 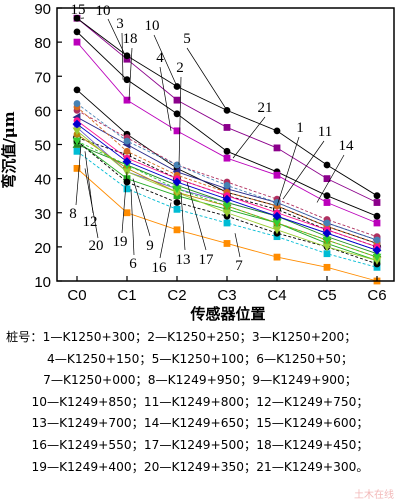 I want to click on legend-entry: 4—K1250+150；, so click(x=99, y=358).